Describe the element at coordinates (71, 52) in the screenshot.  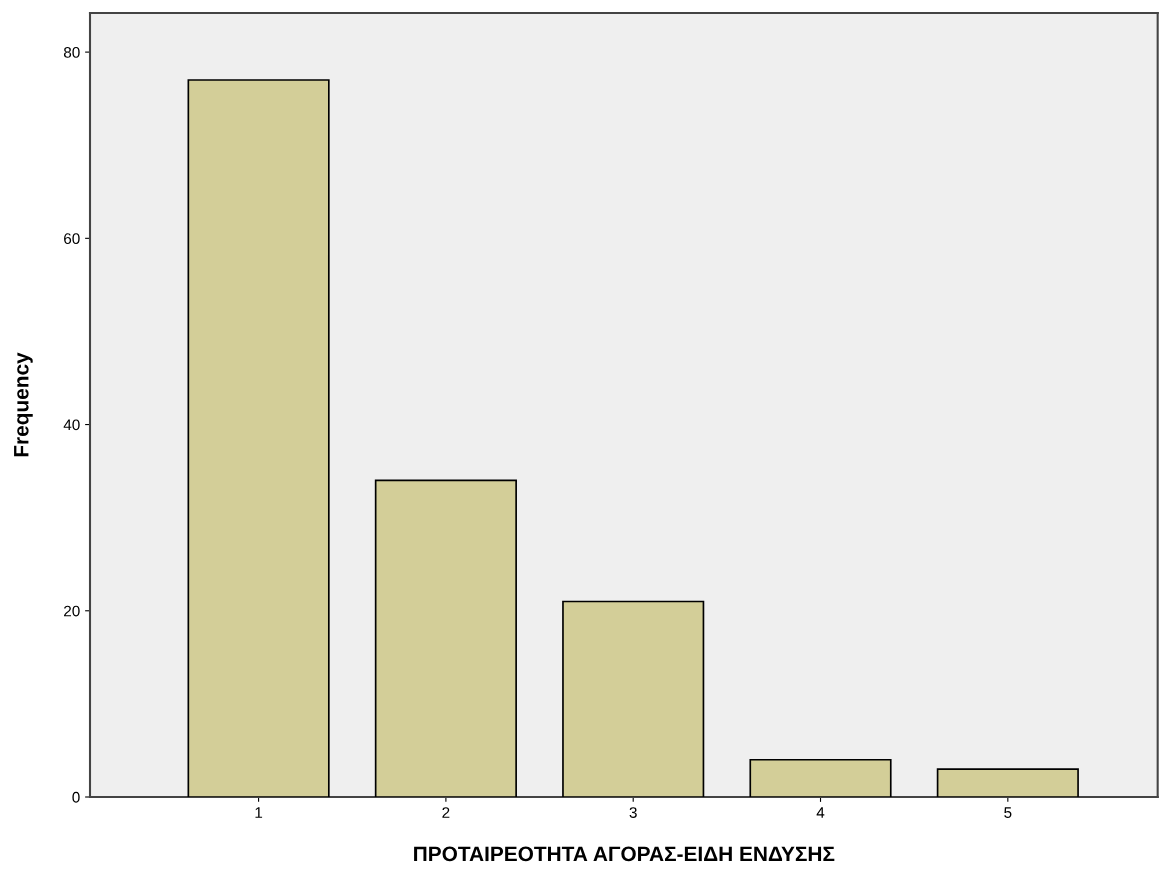
I see `y-tick-label: 80` at that location.